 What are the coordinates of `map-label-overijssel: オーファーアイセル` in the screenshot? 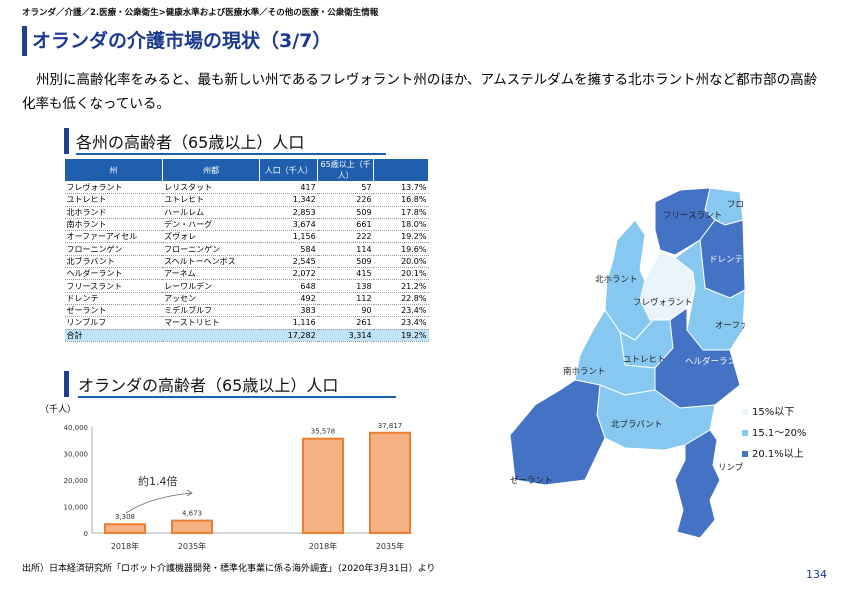 It's located at (730, 326).